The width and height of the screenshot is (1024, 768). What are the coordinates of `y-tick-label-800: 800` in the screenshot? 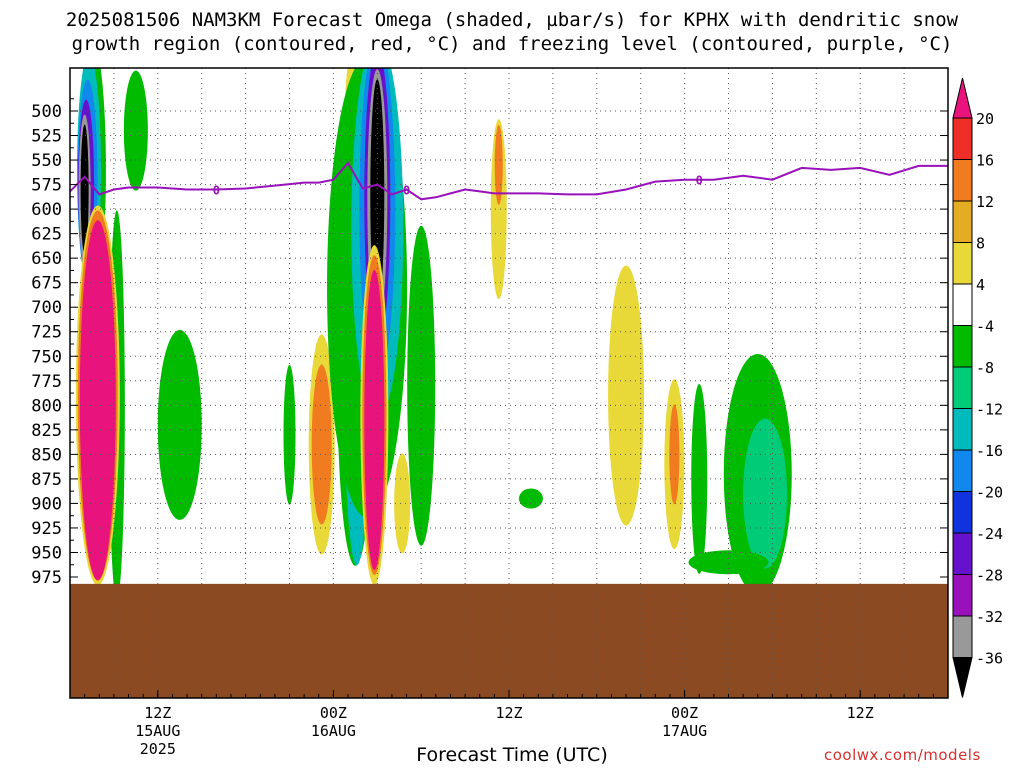 It's located at (46, 406).